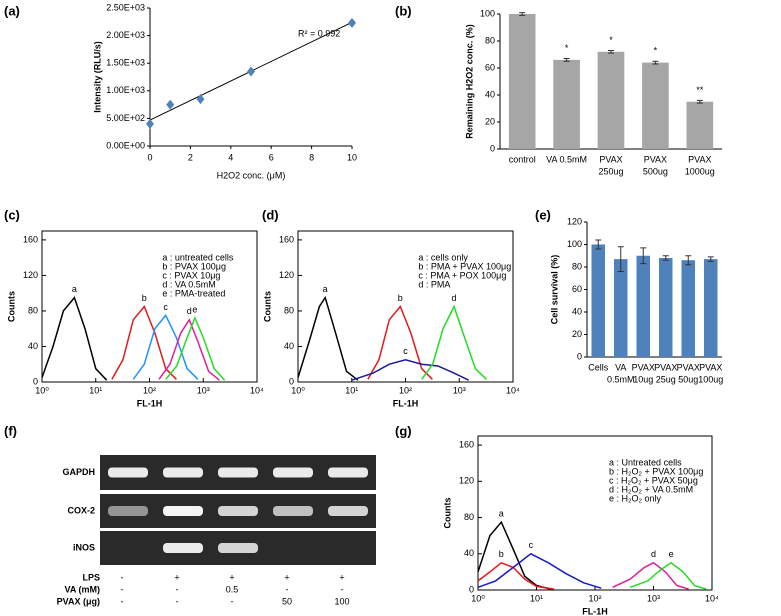 This screenshot has width=781, height=616. I want to click on x-tick-label: 0, so click(149, 157).